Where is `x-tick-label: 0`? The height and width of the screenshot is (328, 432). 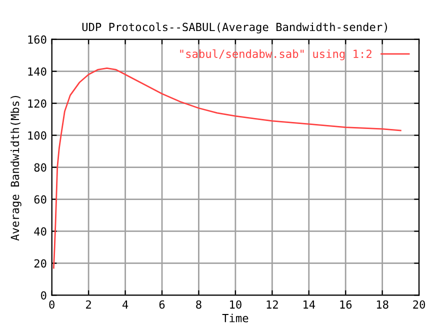 x-tick-label: 0 is located at coordinates (51, 304).